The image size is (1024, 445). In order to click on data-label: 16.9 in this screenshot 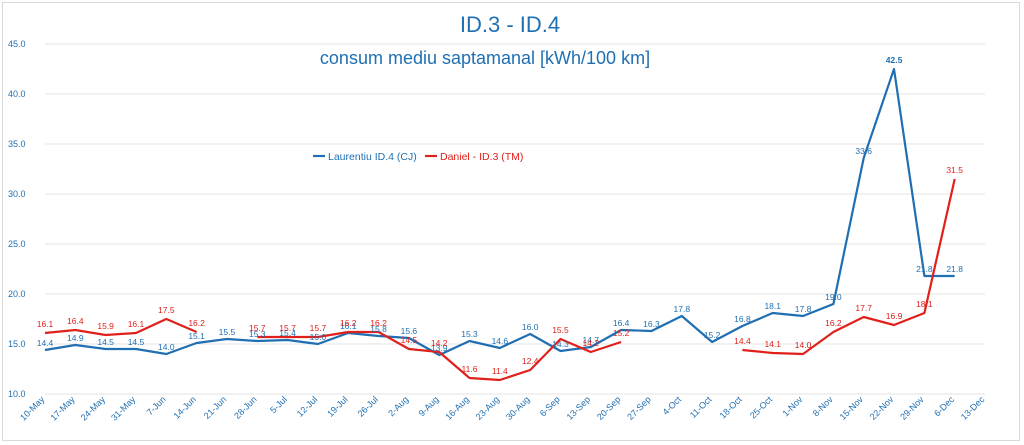, I will do `click(894, 316)`.